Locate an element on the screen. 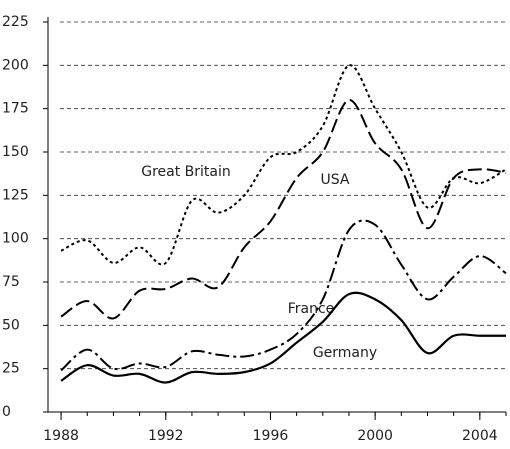  x-tick-label: 2000 is located at coordinates (375, 436).